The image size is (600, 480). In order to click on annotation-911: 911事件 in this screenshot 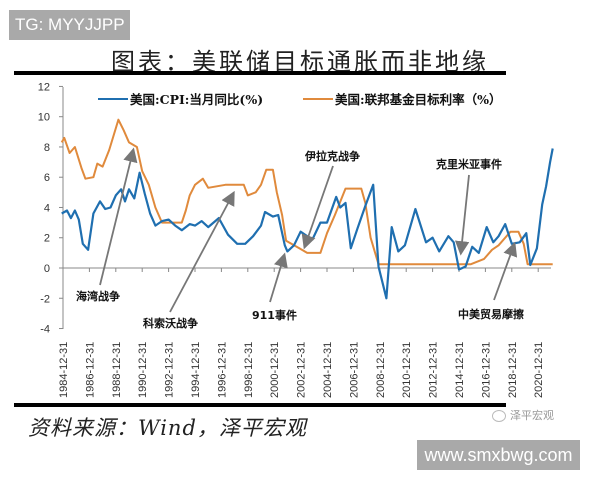, I will do `click(274, 287)`.